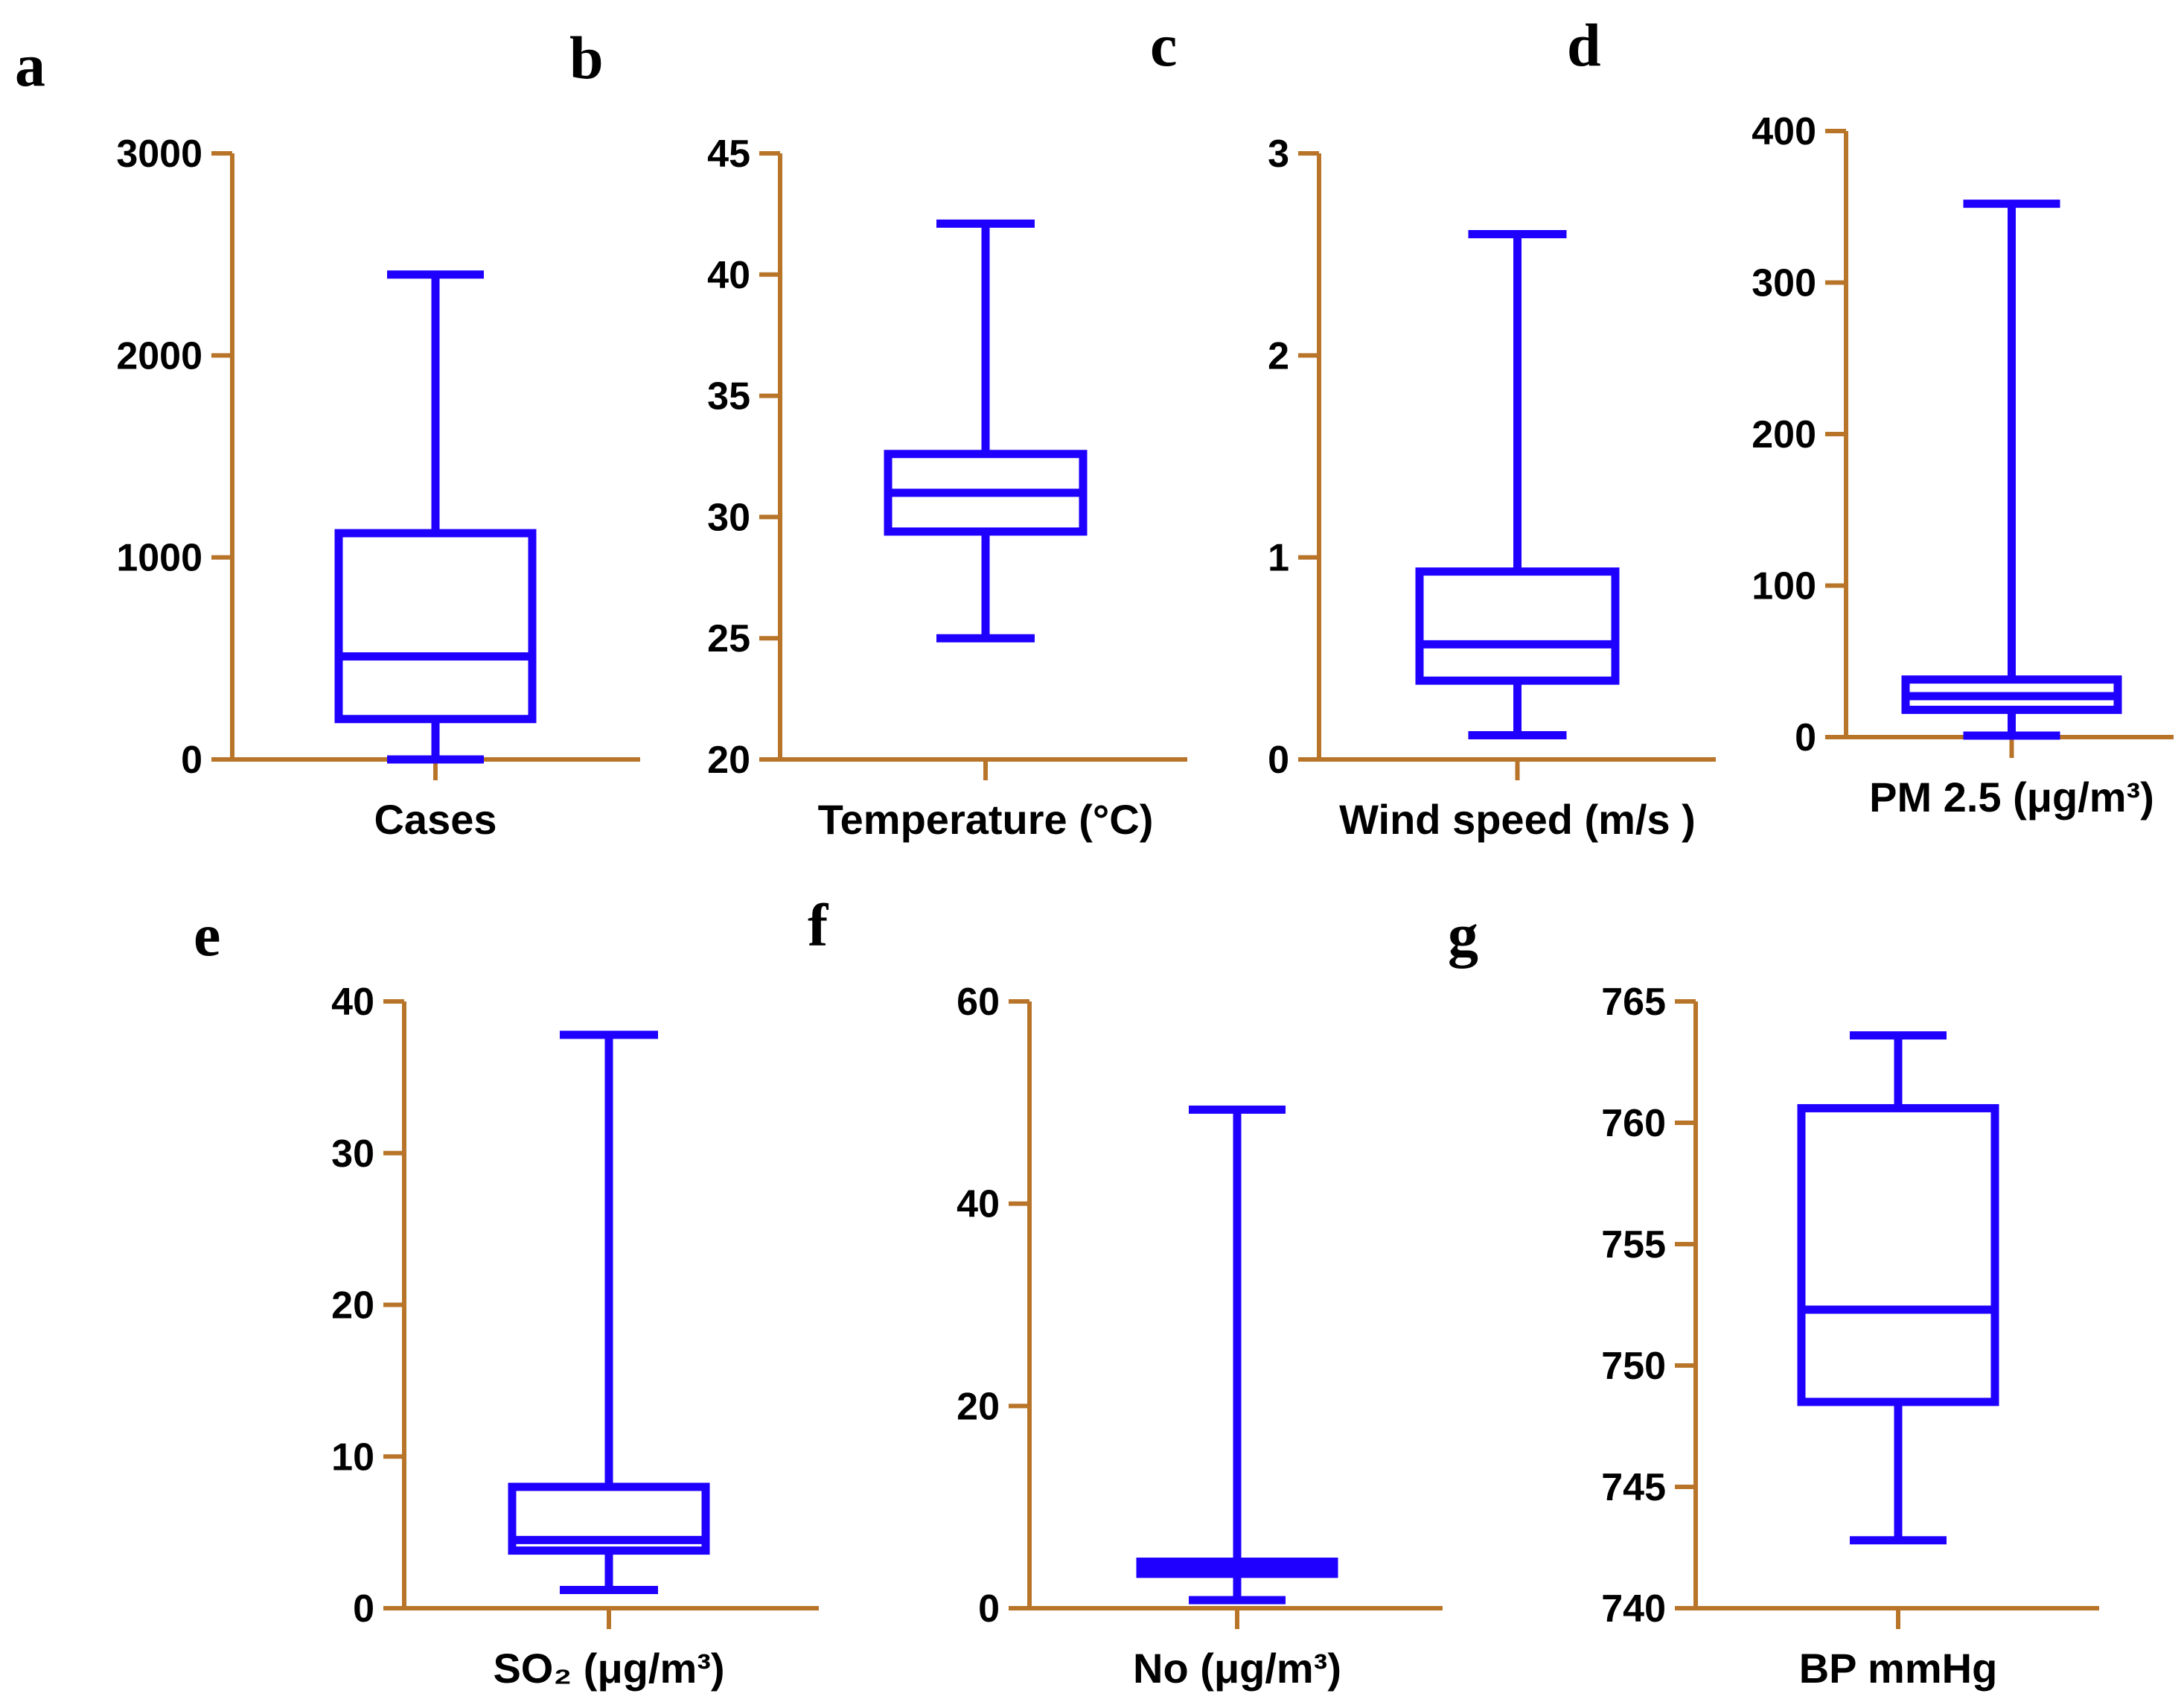 This screenshot has width=2184, height=1708. What do you see at coordinates (2011, 797) in the screenshot?
I see `x-axis-label: PM 2.5 (μg/m³)` at bounding box center [2011, 797].